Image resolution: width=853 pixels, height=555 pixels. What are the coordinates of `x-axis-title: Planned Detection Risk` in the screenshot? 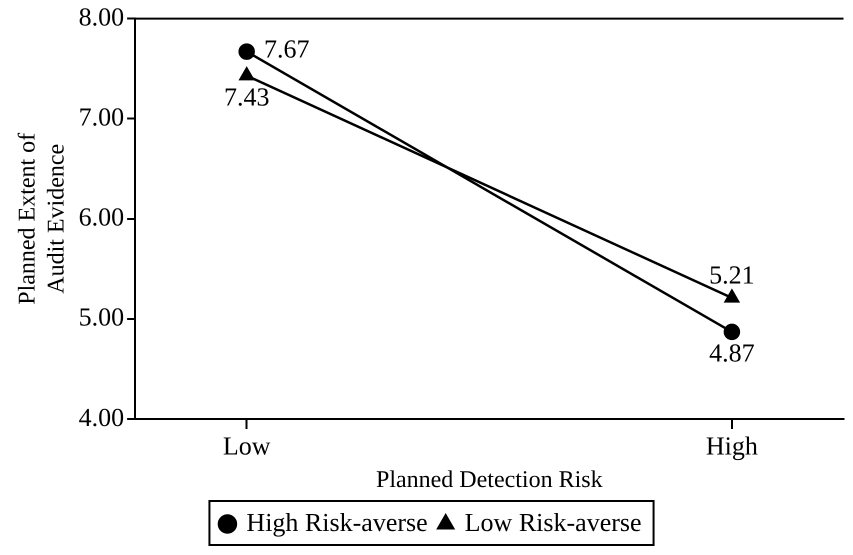 It's located at (489, 479).